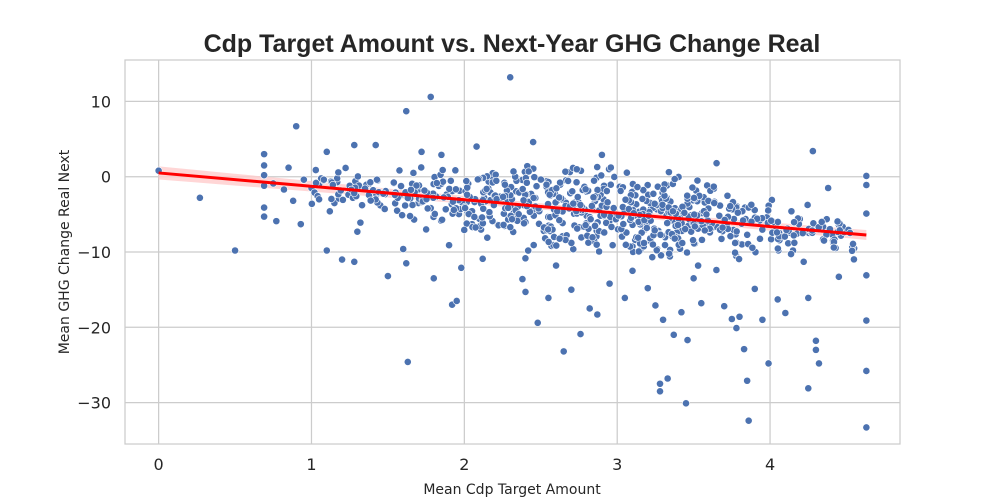 This screenshot has width=1000, height=500. What do you see at coordinates (770, 464) in the screenshot?
I see `x-tick-label: 4` at bounding box center [770, 464].